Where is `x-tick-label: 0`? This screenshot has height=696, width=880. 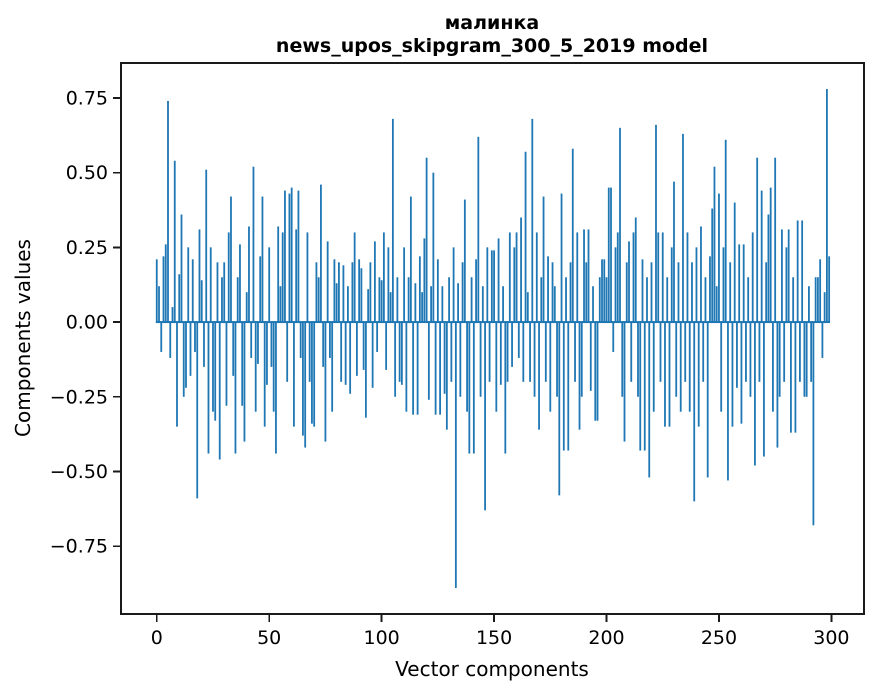 x-tick-label: 0 is located at coordinates (157, 638).